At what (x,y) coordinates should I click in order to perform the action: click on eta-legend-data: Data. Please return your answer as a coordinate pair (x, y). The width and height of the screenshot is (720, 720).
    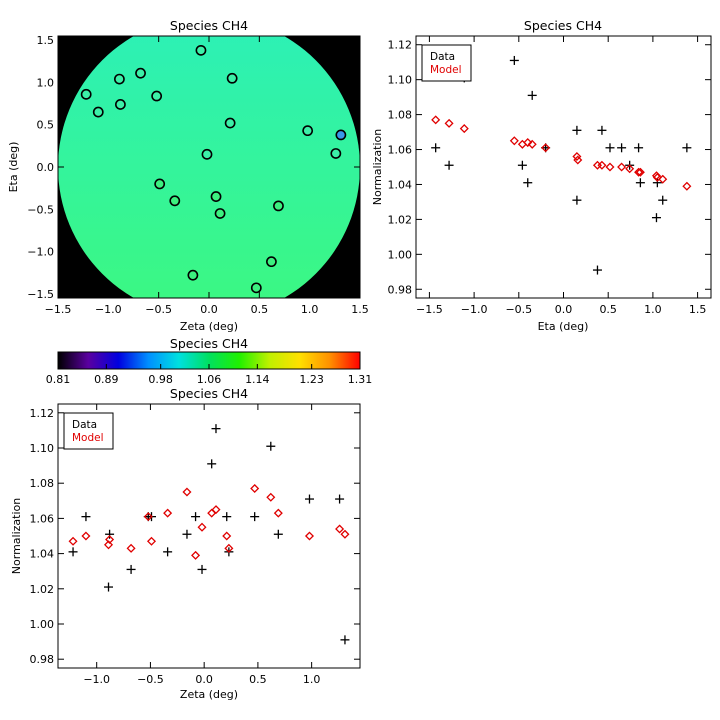
    Looking at the image, I should click on (442, 57).